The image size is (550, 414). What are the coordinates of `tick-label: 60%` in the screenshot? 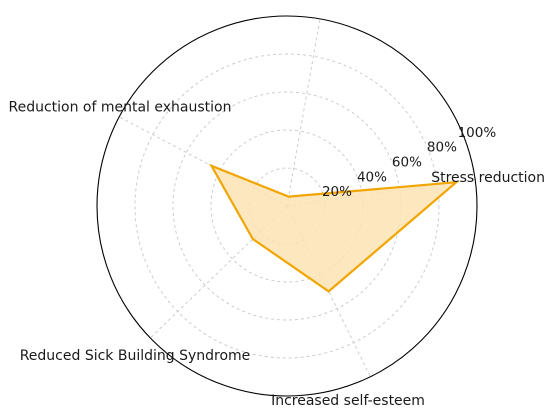 It's located at (407, 162).